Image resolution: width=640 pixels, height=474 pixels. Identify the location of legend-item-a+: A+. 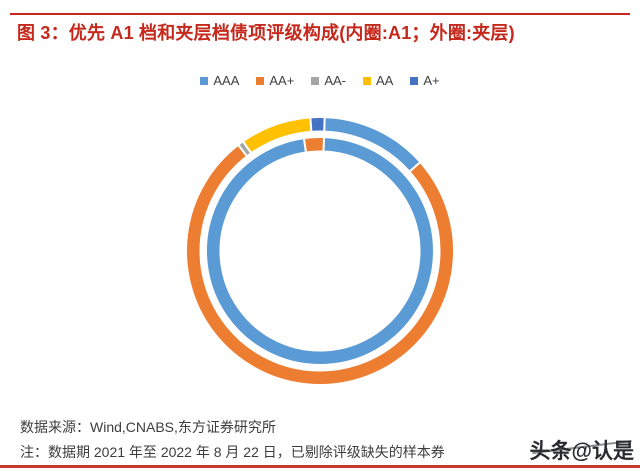
(425, 80).